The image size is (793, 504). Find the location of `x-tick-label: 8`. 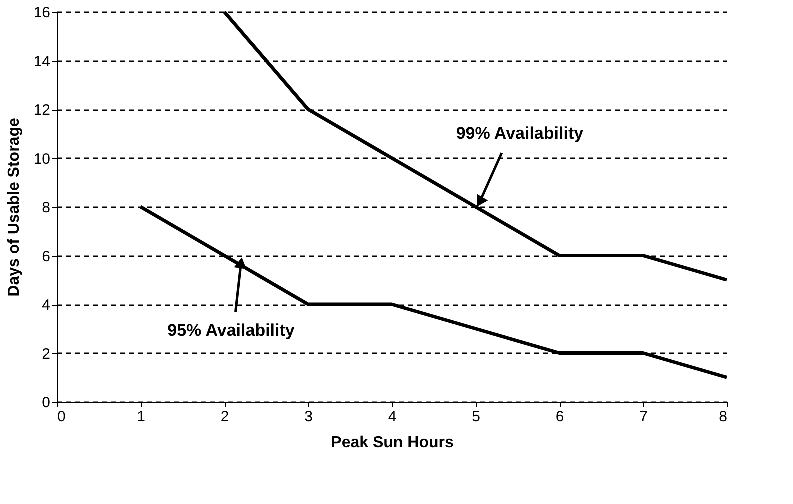

x-tick-label: 8 is located at coordinates (723, 417).